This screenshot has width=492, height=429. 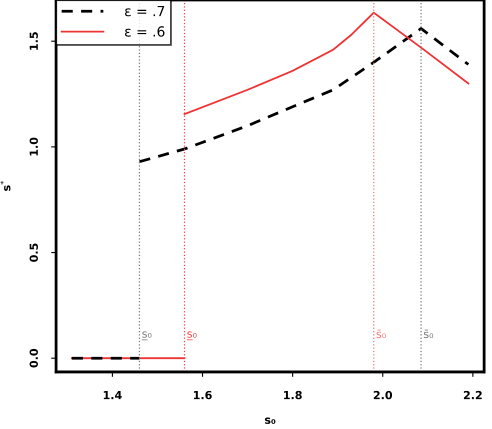 What do you see at coordinates (473, 395) in the screenshot?
I see `x-tick-label: 2.2` at bounding box center [473, 395].